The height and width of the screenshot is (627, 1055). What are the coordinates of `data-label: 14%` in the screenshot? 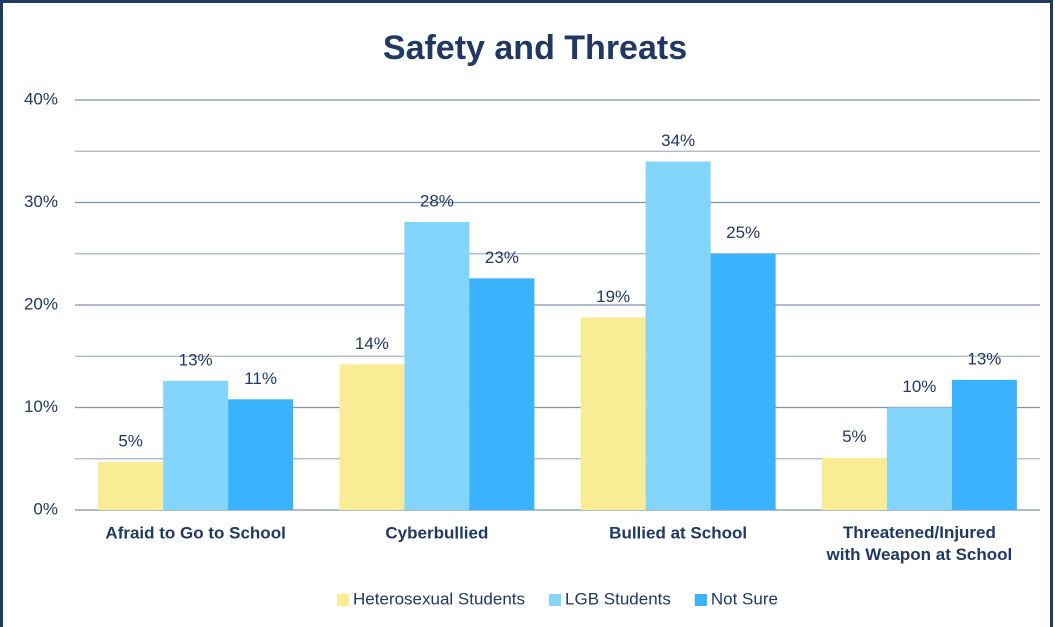 It's located at (372, 343).